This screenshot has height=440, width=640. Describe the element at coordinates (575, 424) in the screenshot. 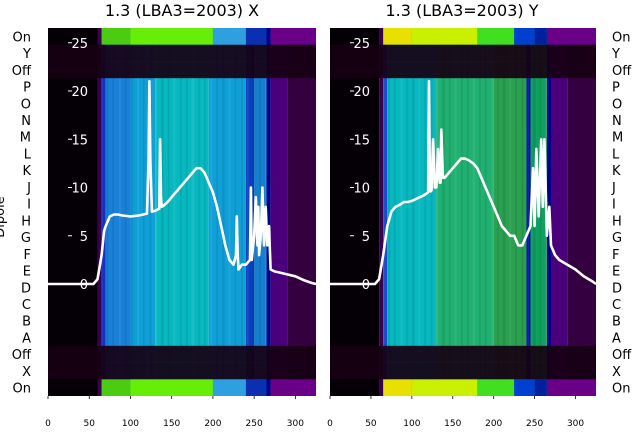

I see `x-tick-label: 300` at that location.